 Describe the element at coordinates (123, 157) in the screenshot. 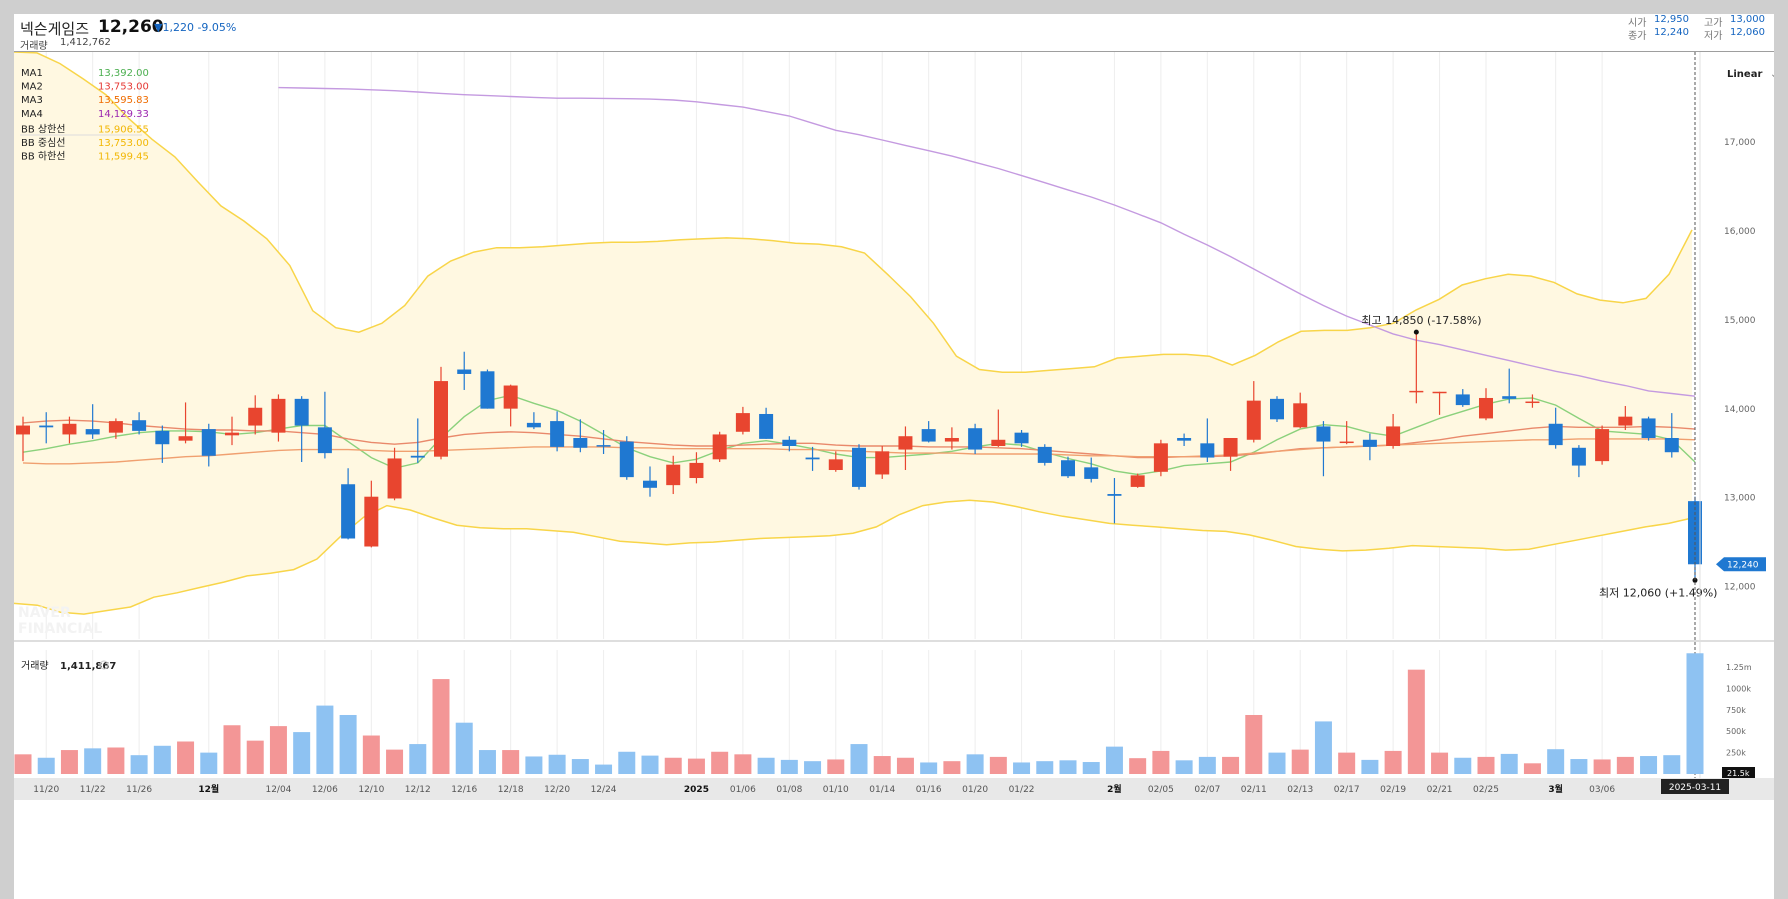

I see `legend-value: 11,599.45` at that location.